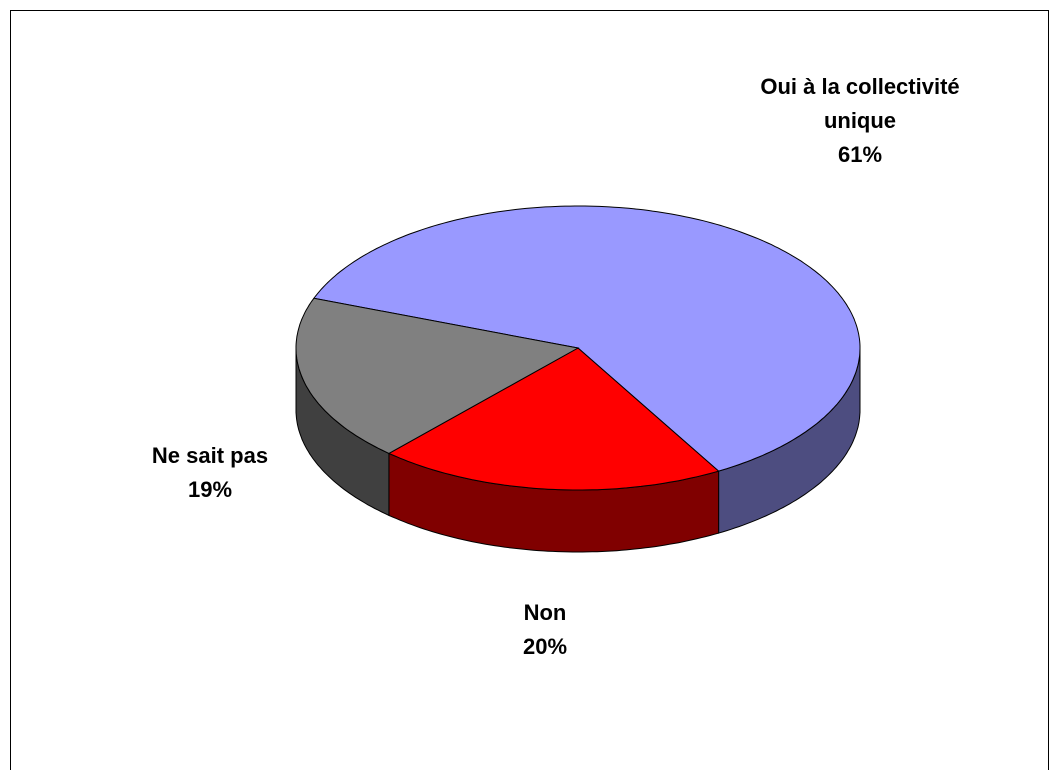 The width and height of the screenshot is (1059, 770). What do you see at coordinates (545, 612) in the screenshot?
I see `slice-category: Non` at bounding box center [545, 612].